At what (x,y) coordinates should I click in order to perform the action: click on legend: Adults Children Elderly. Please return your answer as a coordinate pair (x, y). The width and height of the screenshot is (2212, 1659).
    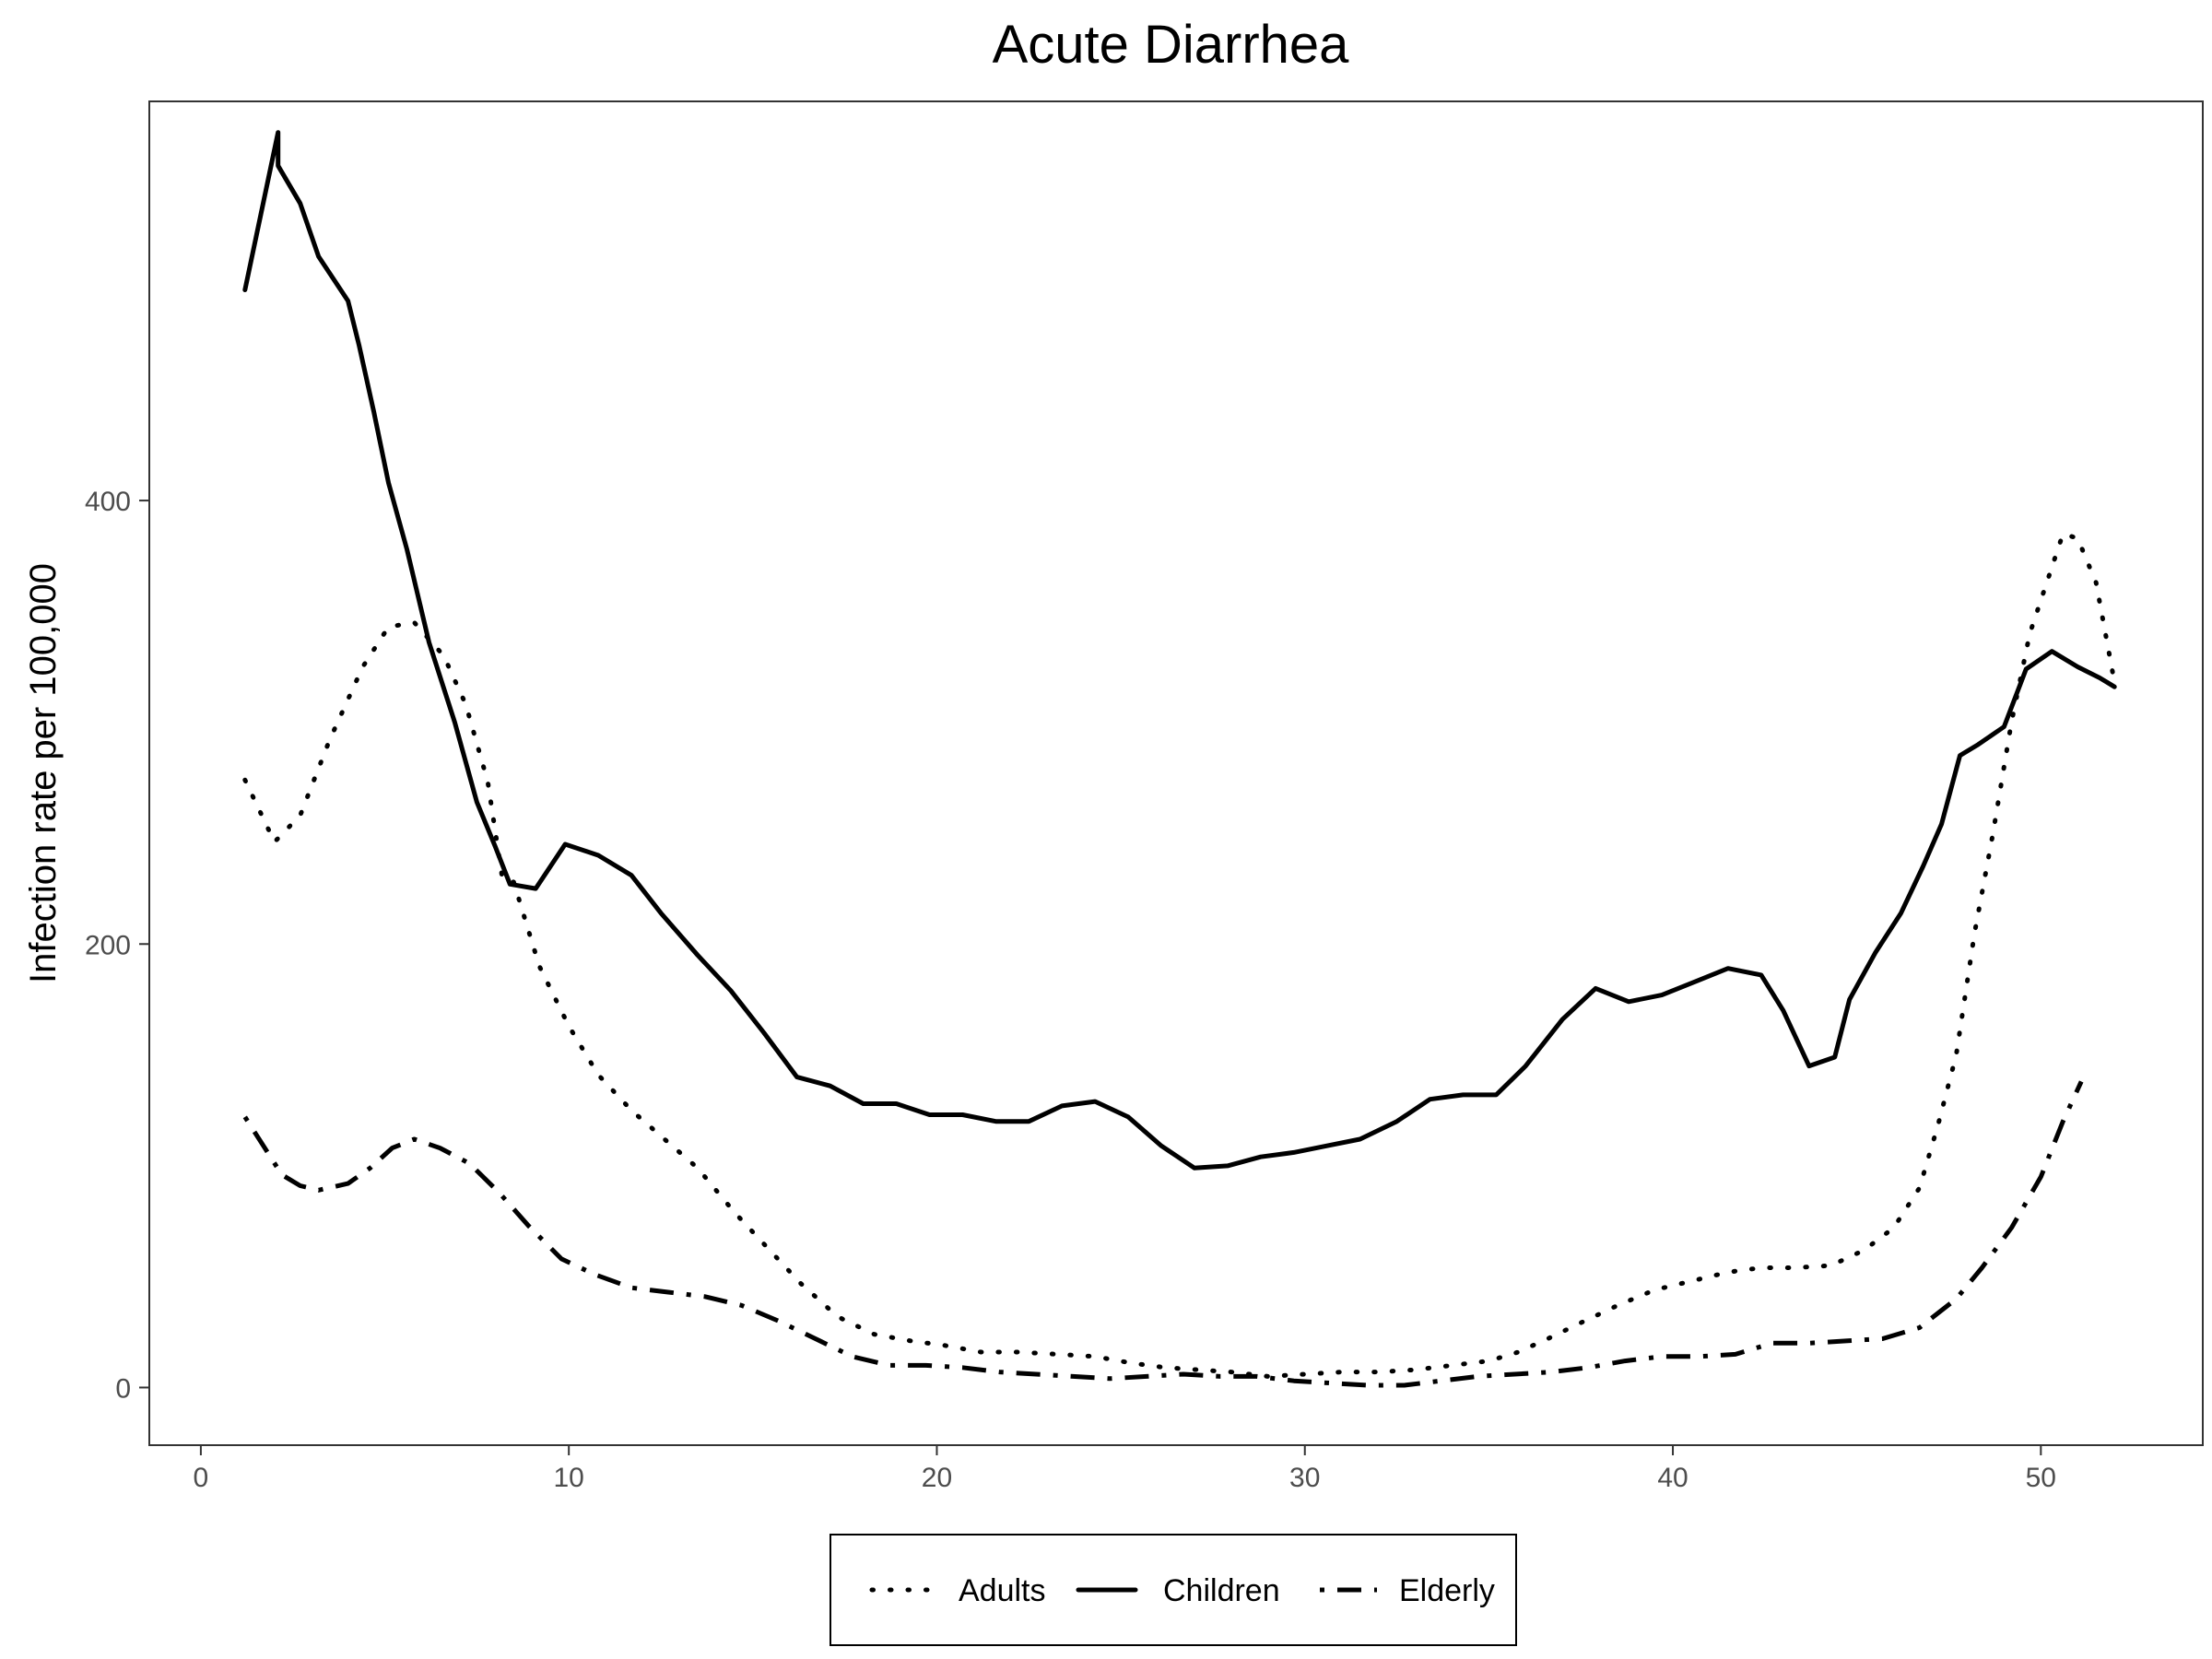
    Looking at the image, I should click on (1173, 1590).